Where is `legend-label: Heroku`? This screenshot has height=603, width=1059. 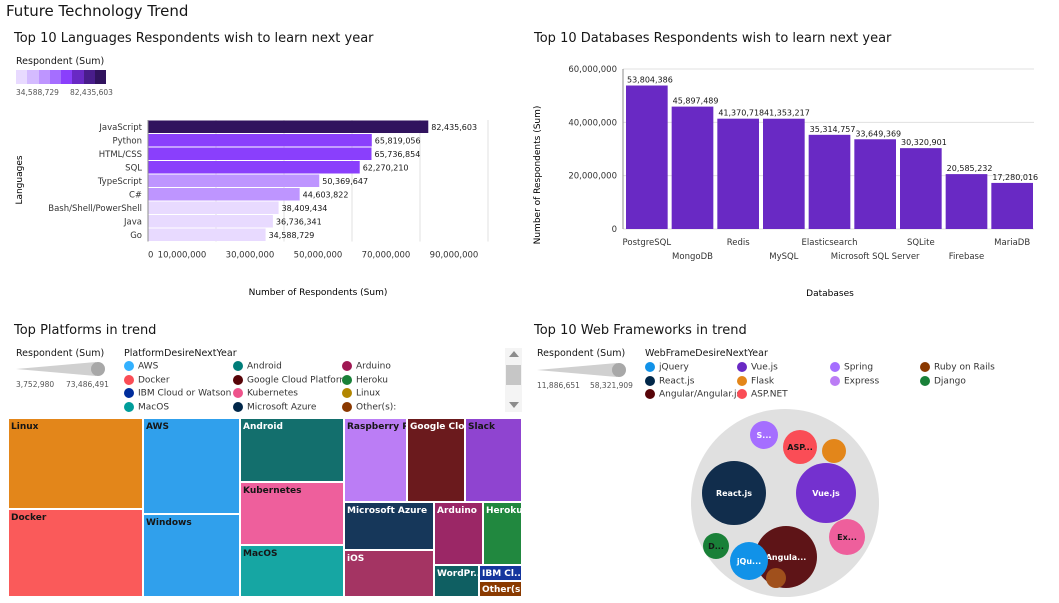
legend-label: Heroku is located at coordinates (372, 380).